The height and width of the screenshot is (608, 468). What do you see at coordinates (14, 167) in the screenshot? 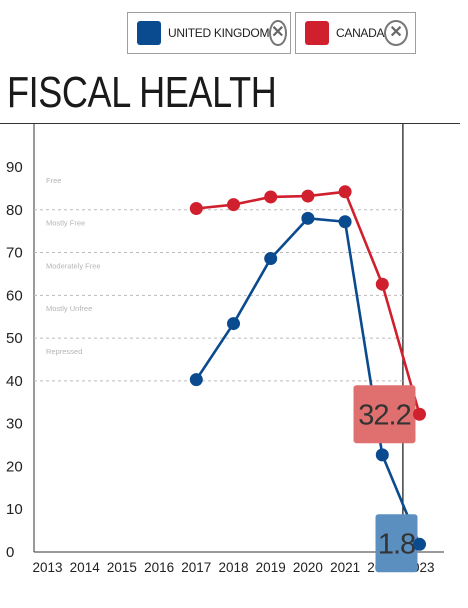
I see `y-tick-label: 90` at bounding box center [14, 167].